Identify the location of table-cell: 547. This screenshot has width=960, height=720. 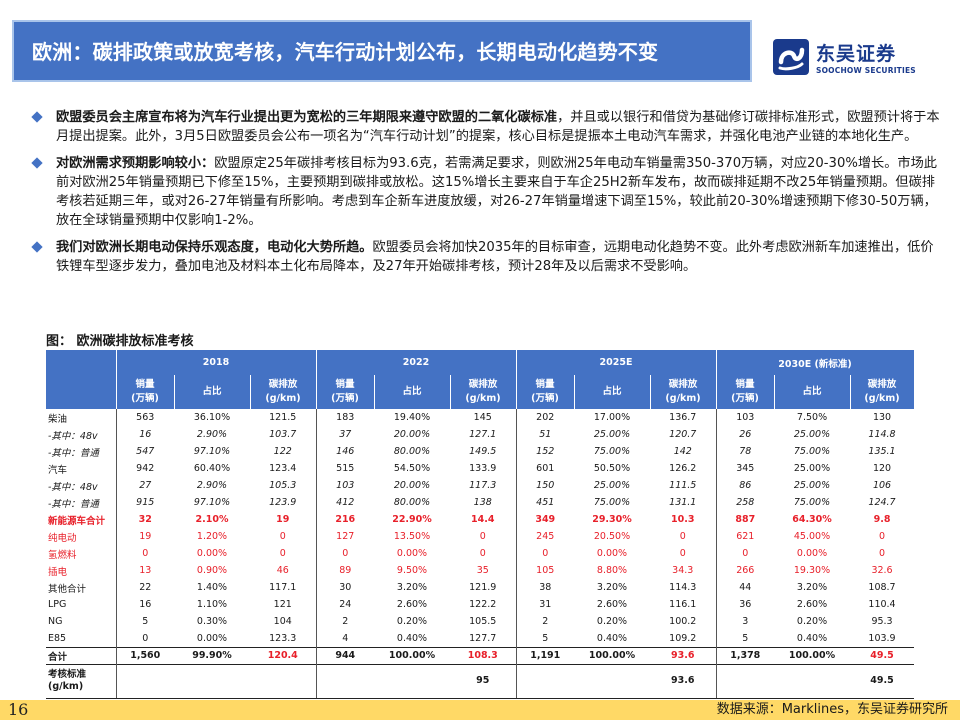
(144, 451).